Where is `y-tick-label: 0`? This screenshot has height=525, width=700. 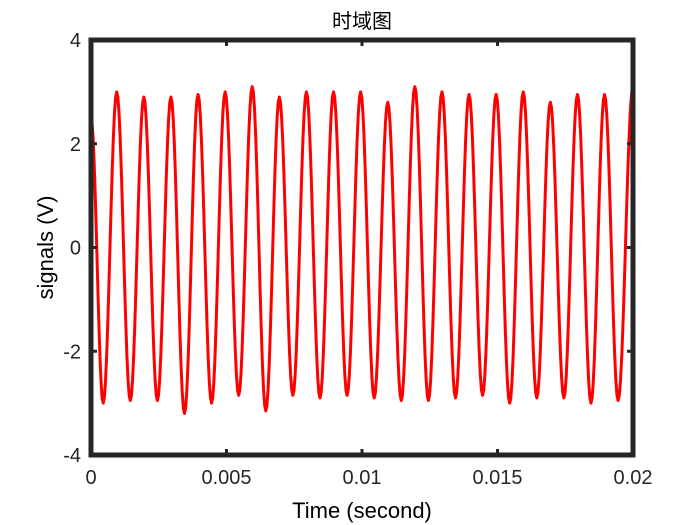
y-tick-label: 0 is located at coordinates (75, 249).